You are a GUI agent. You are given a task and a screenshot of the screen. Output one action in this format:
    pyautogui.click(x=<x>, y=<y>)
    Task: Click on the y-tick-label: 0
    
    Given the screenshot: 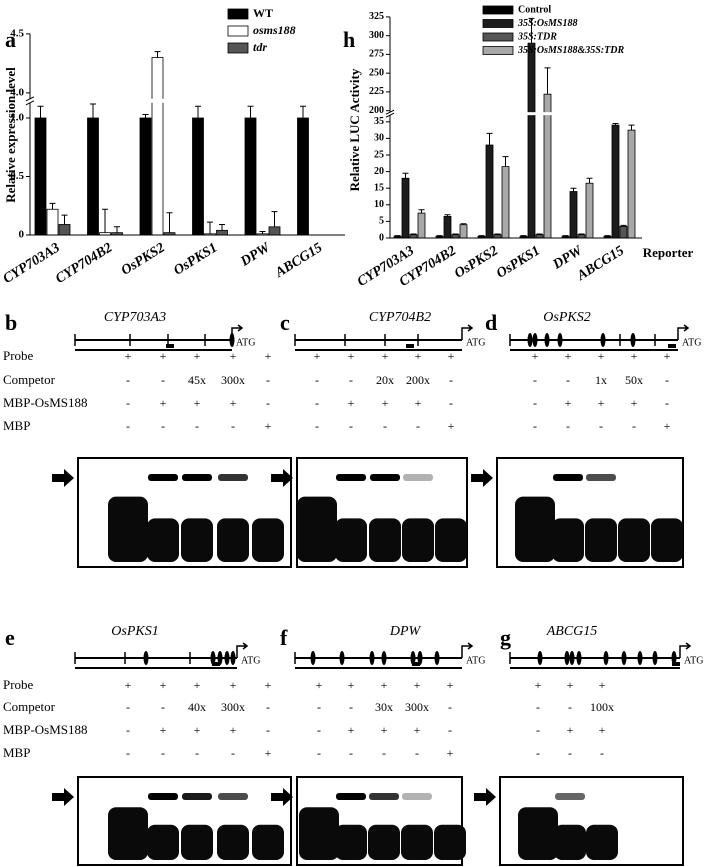 What is the action you would take?
    pyautogui.click(x=381, y=237)
    